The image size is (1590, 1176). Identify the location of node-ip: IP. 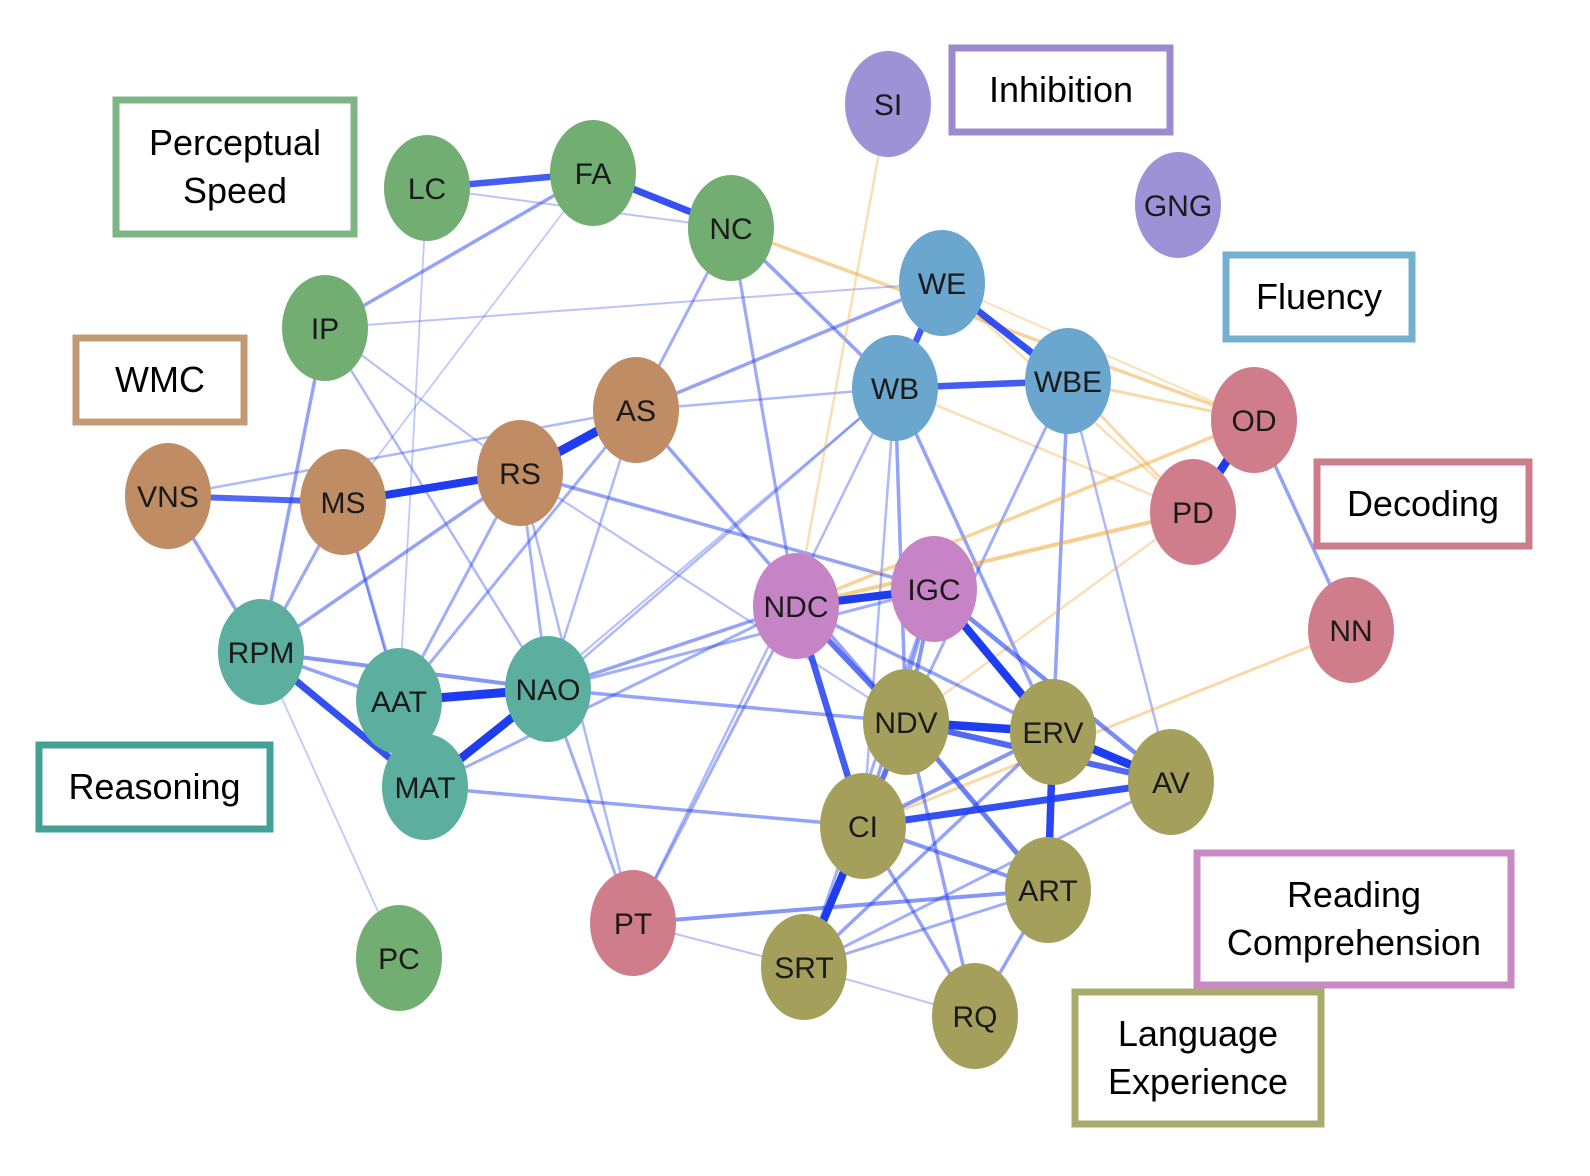
(325, 328).